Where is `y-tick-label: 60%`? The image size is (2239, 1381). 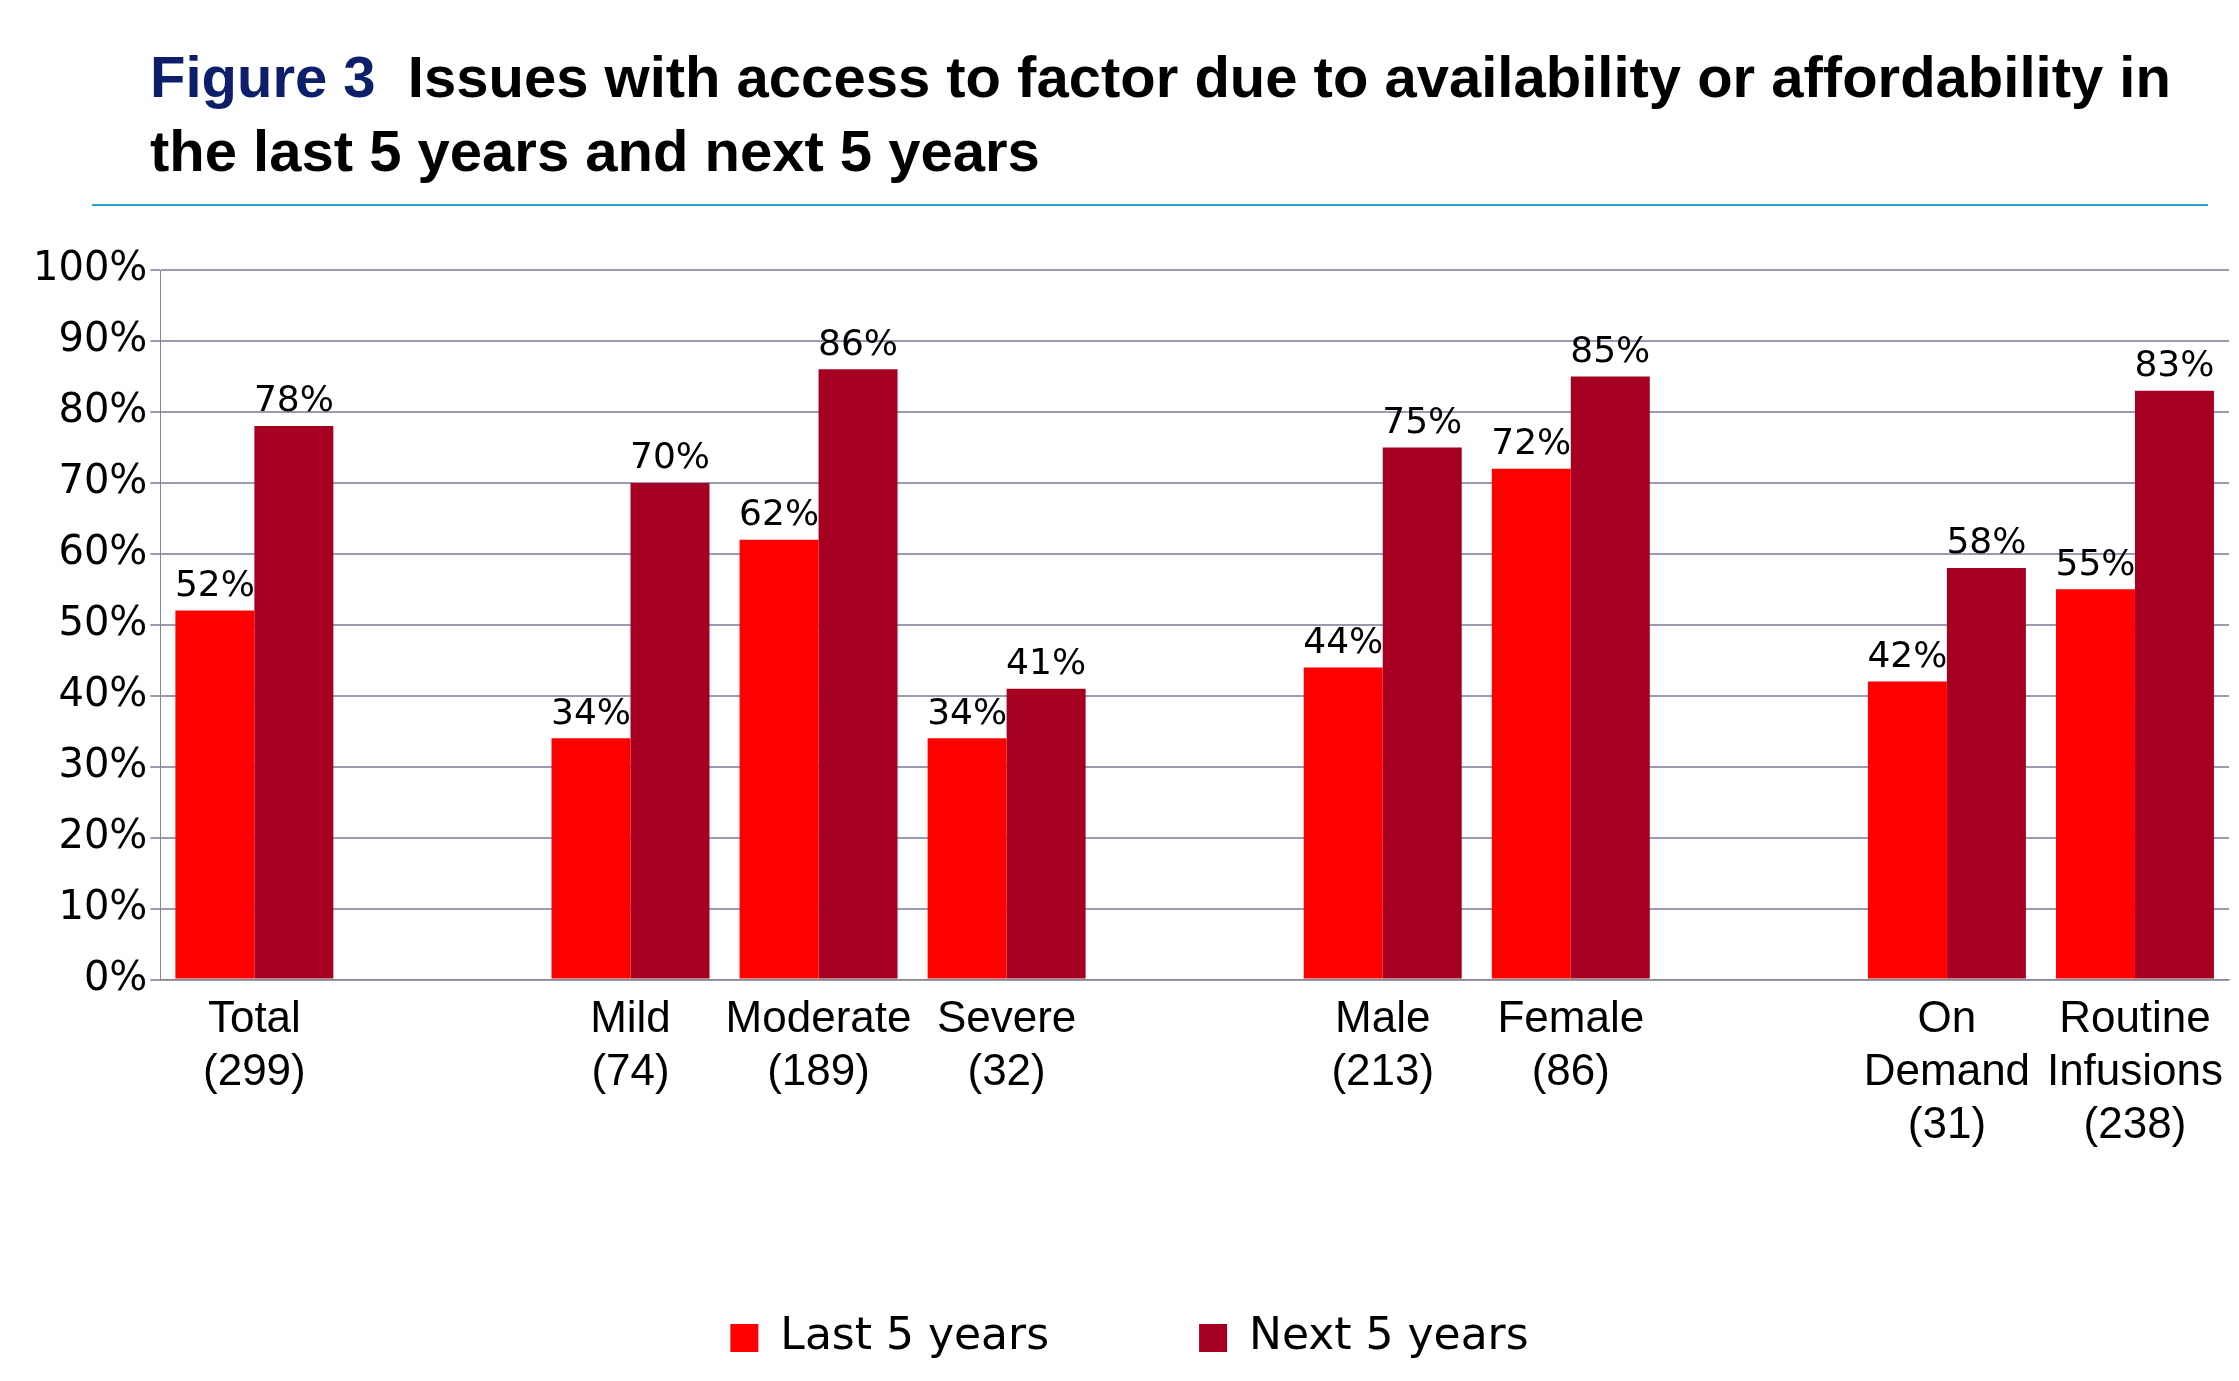
y-tick-label: 60% is located at coordinates (103, 550).